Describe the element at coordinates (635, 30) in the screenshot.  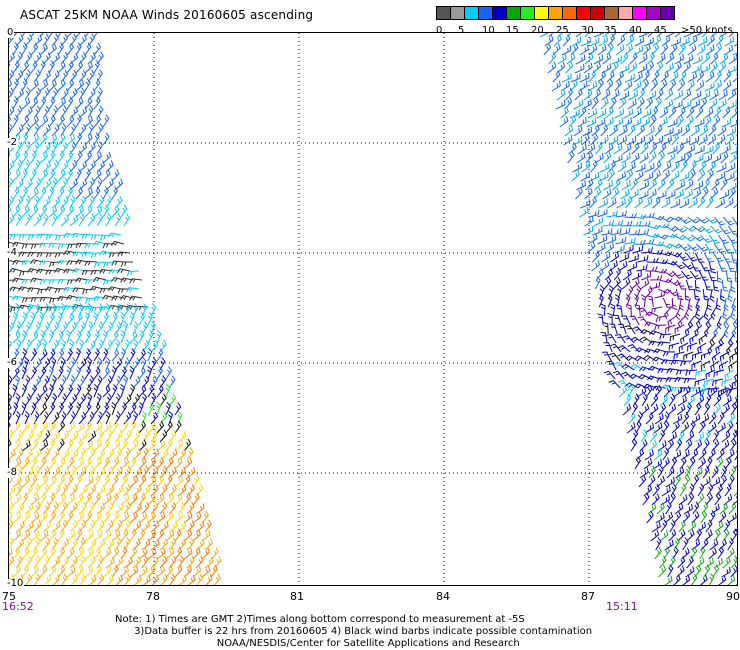
I see `scale-label: 40` at that location.